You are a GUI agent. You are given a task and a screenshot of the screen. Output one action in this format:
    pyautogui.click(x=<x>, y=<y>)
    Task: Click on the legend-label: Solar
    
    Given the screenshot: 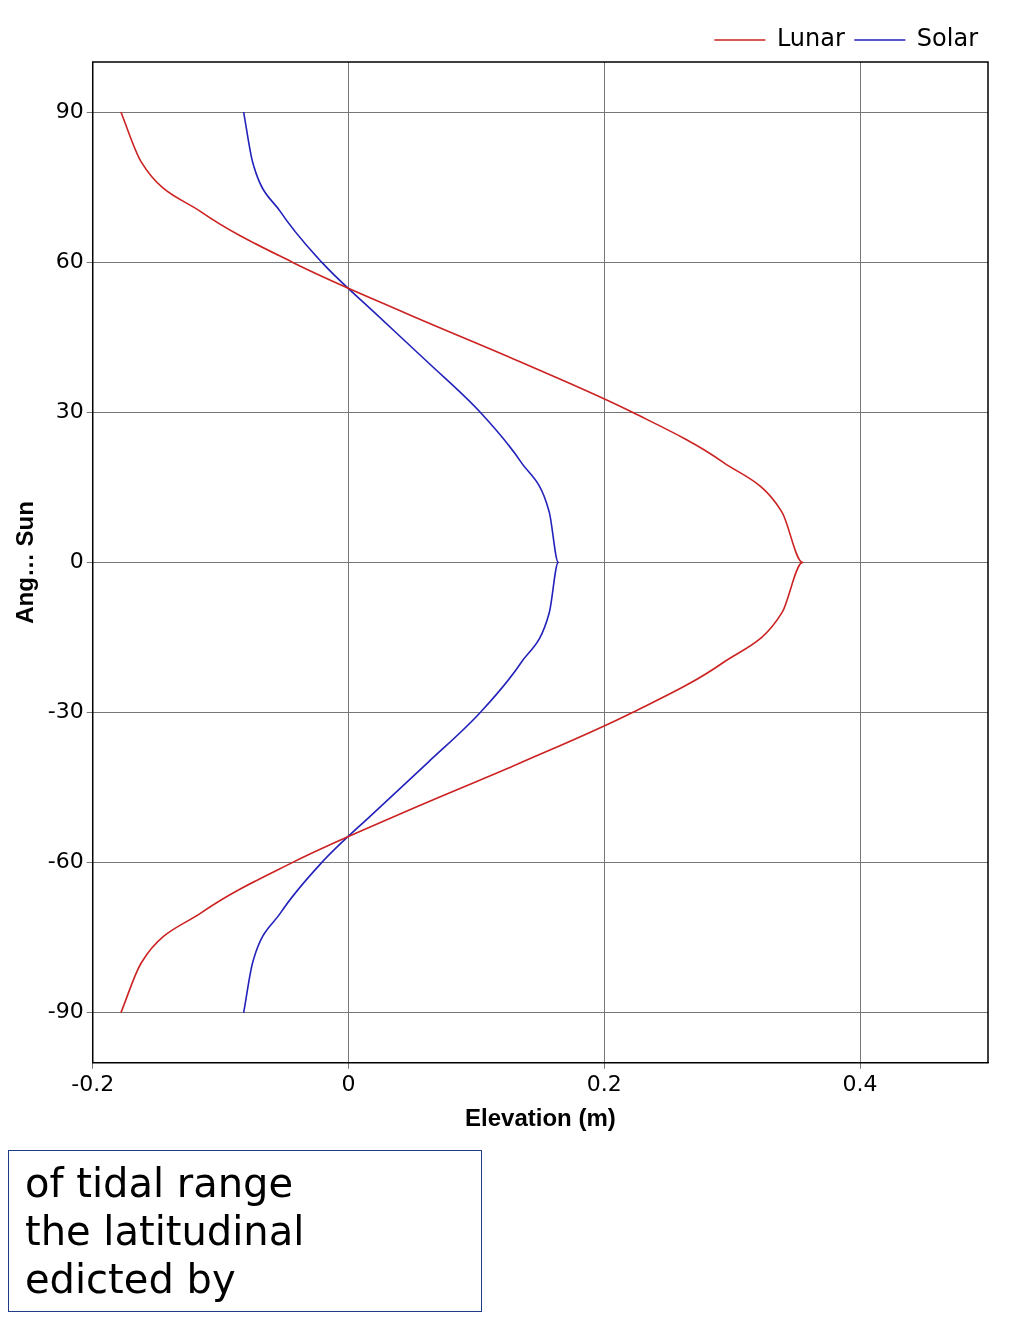 What is the action you would take?
    pyautogui.click(x=947, y=38)
    